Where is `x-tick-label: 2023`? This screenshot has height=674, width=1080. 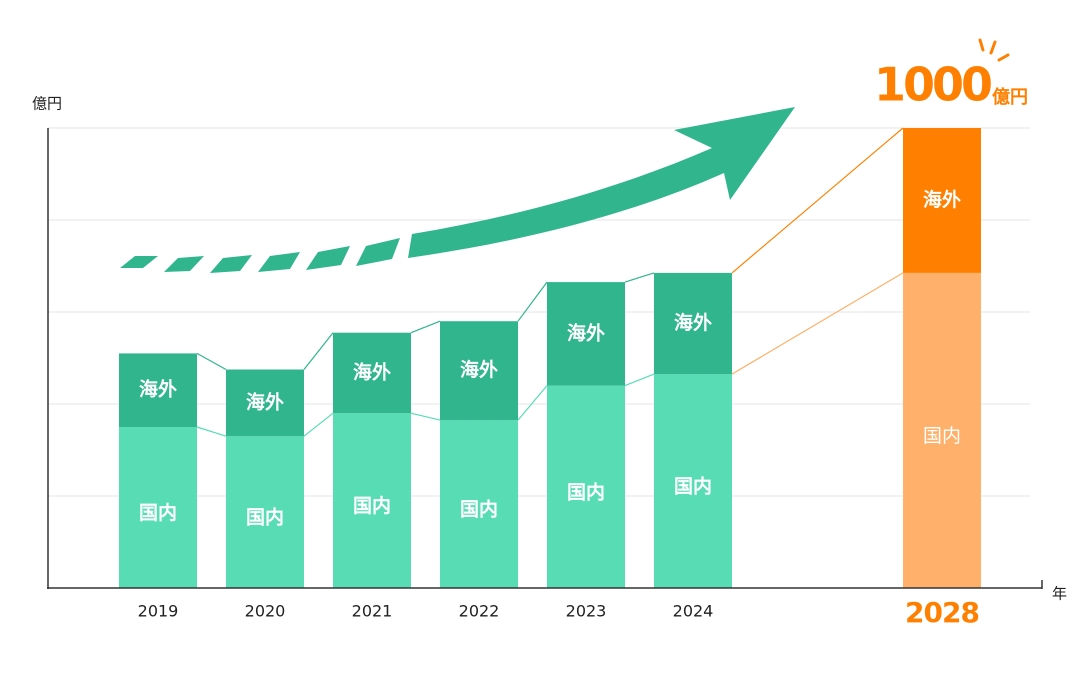
x-tick-label: 2023 is located at coordinates (586, 611).